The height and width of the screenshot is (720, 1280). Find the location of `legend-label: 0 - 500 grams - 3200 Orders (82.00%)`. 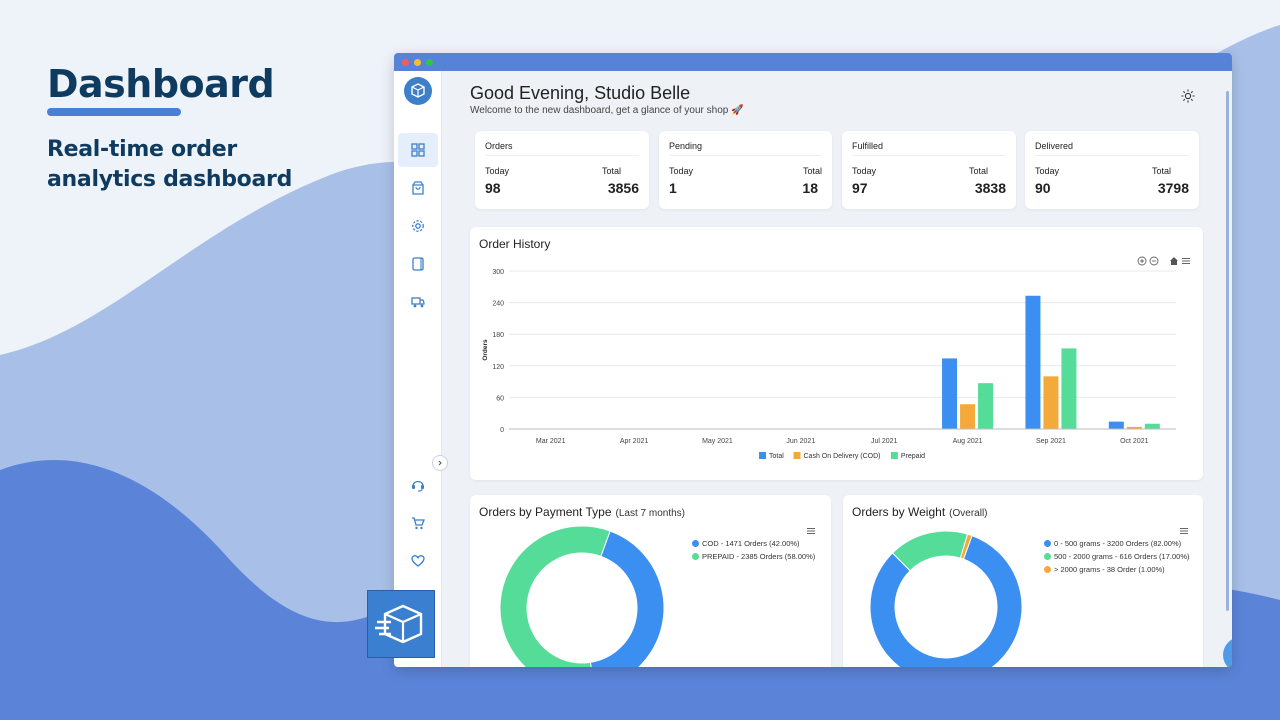

legend-label: 0 - 500 grams - 3200 Orders (82.00%) is located at coordinates (1118, 543).